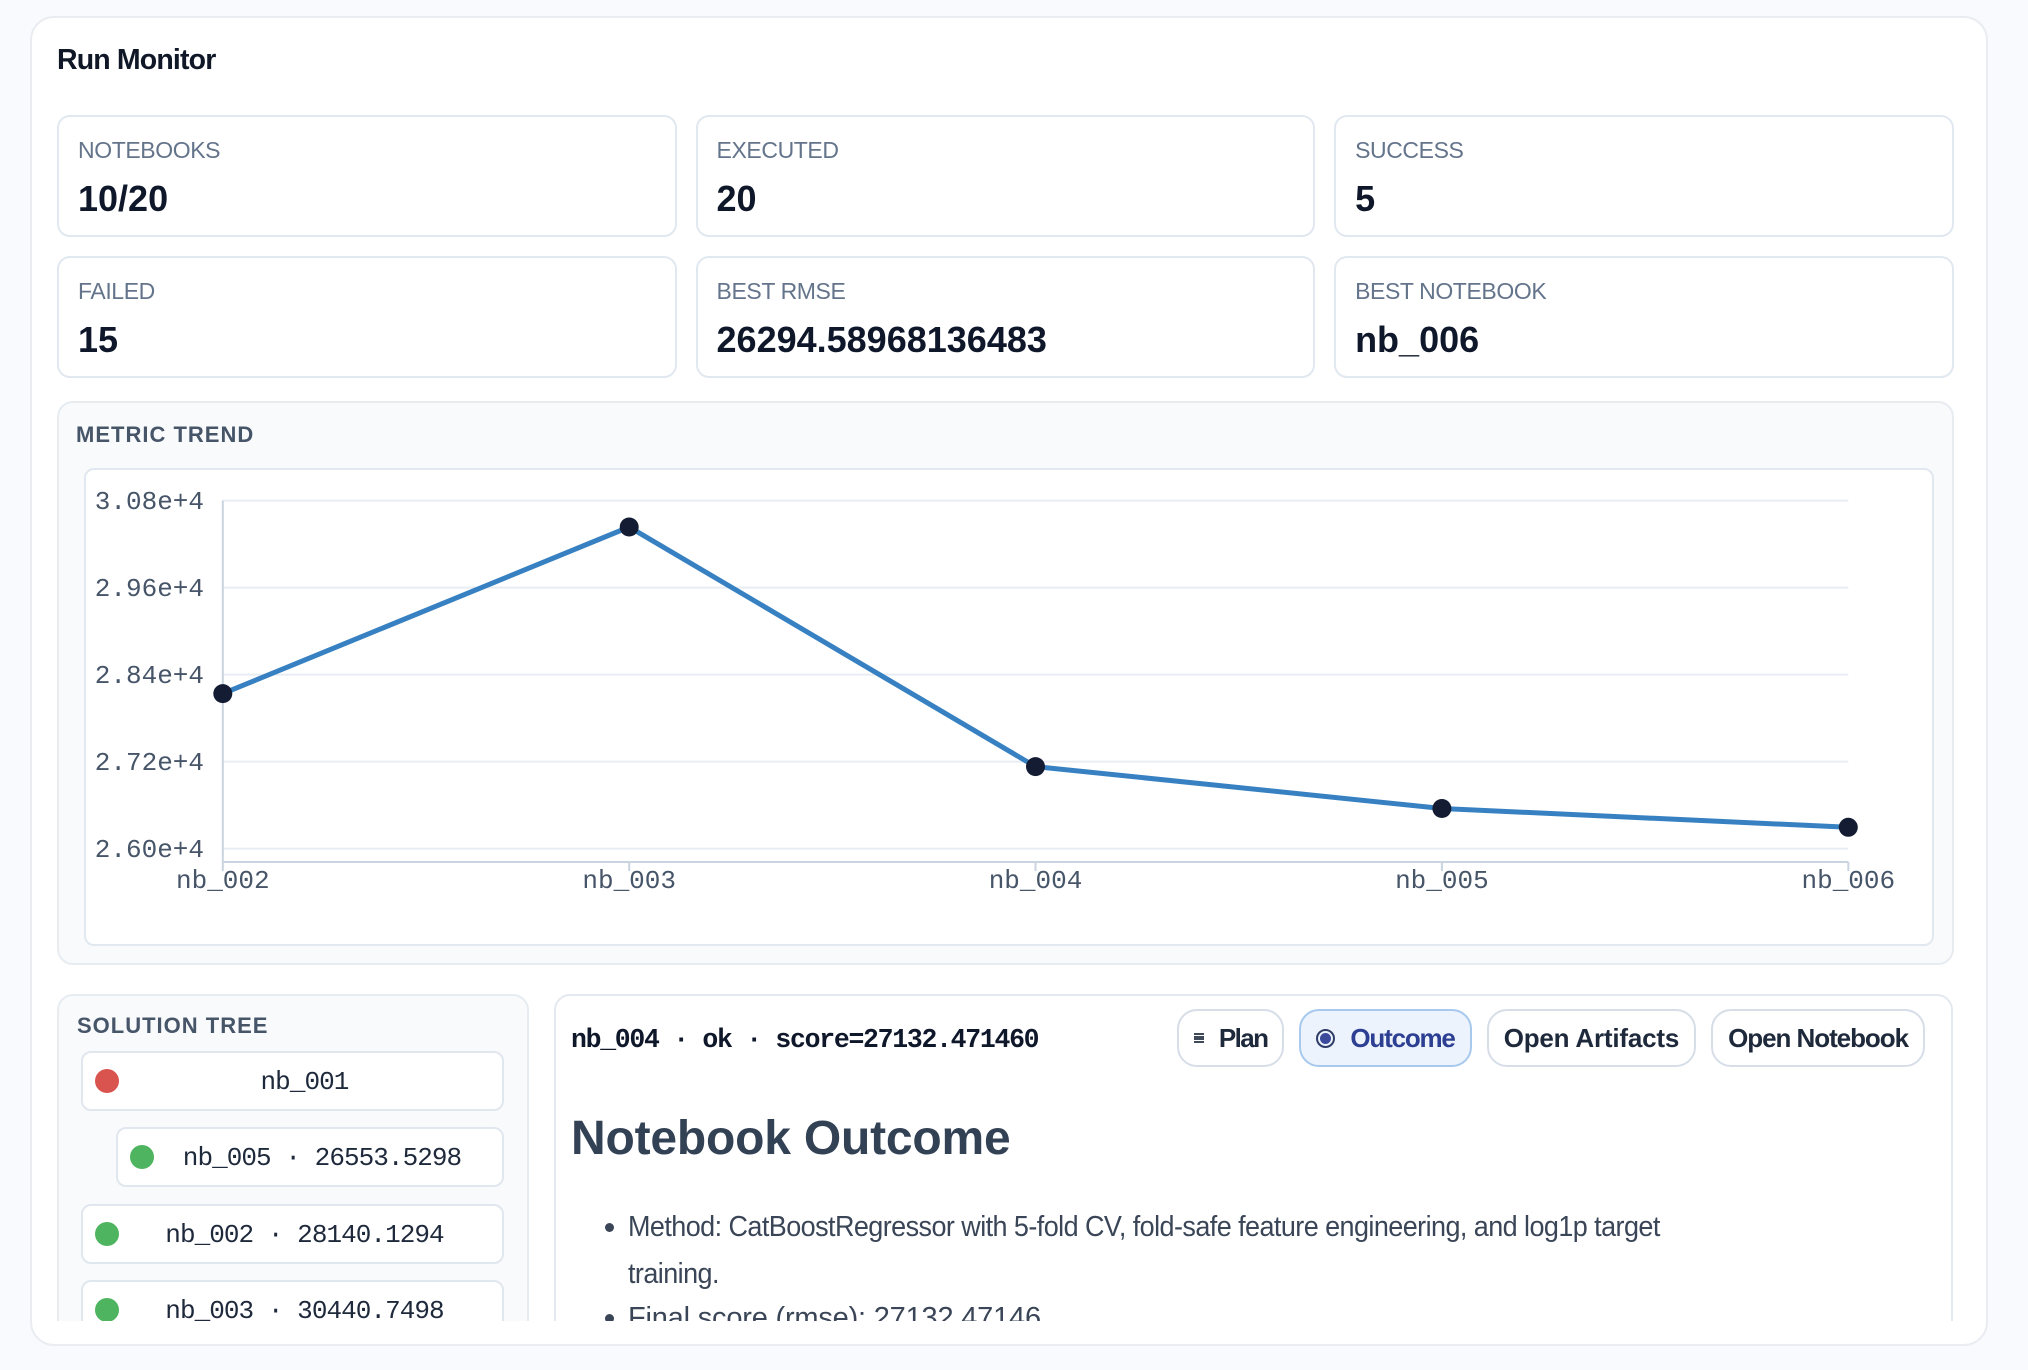  What do you see at coordinates (1442, 881) in the screenshot?
I see `svg-text: nb_005` at bounding box center [1442, 881].